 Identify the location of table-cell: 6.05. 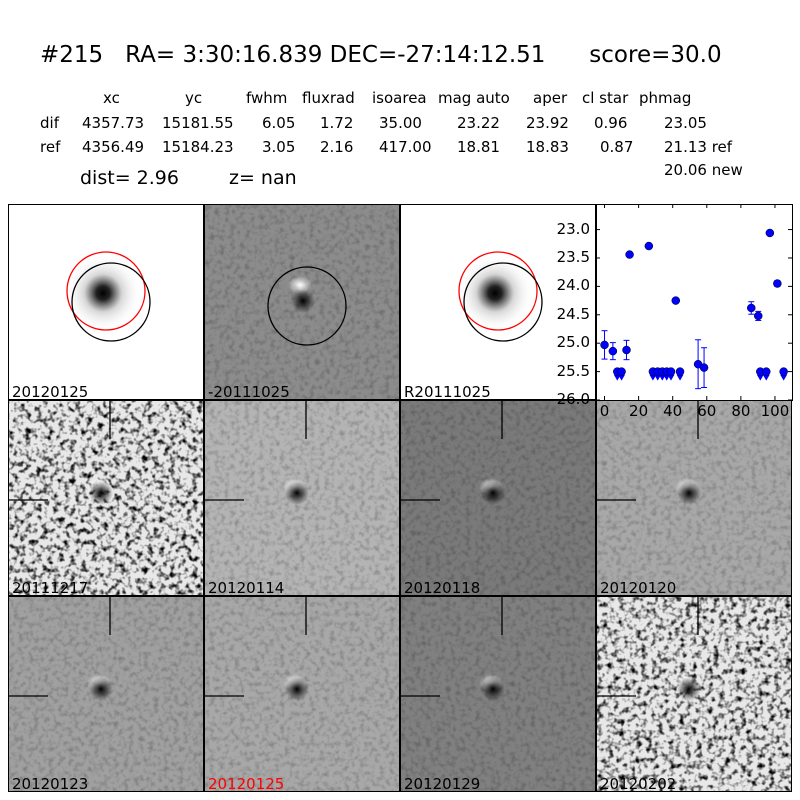
(279, 123).